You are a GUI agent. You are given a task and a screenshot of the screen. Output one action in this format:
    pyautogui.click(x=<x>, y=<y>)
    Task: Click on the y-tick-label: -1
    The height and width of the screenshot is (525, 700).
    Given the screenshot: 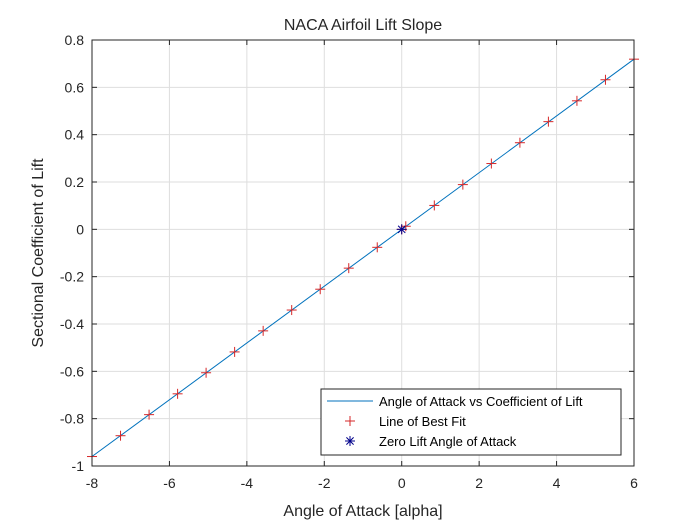 What is the action you would take?
    pyautogui.click(x=78, y=466)
    